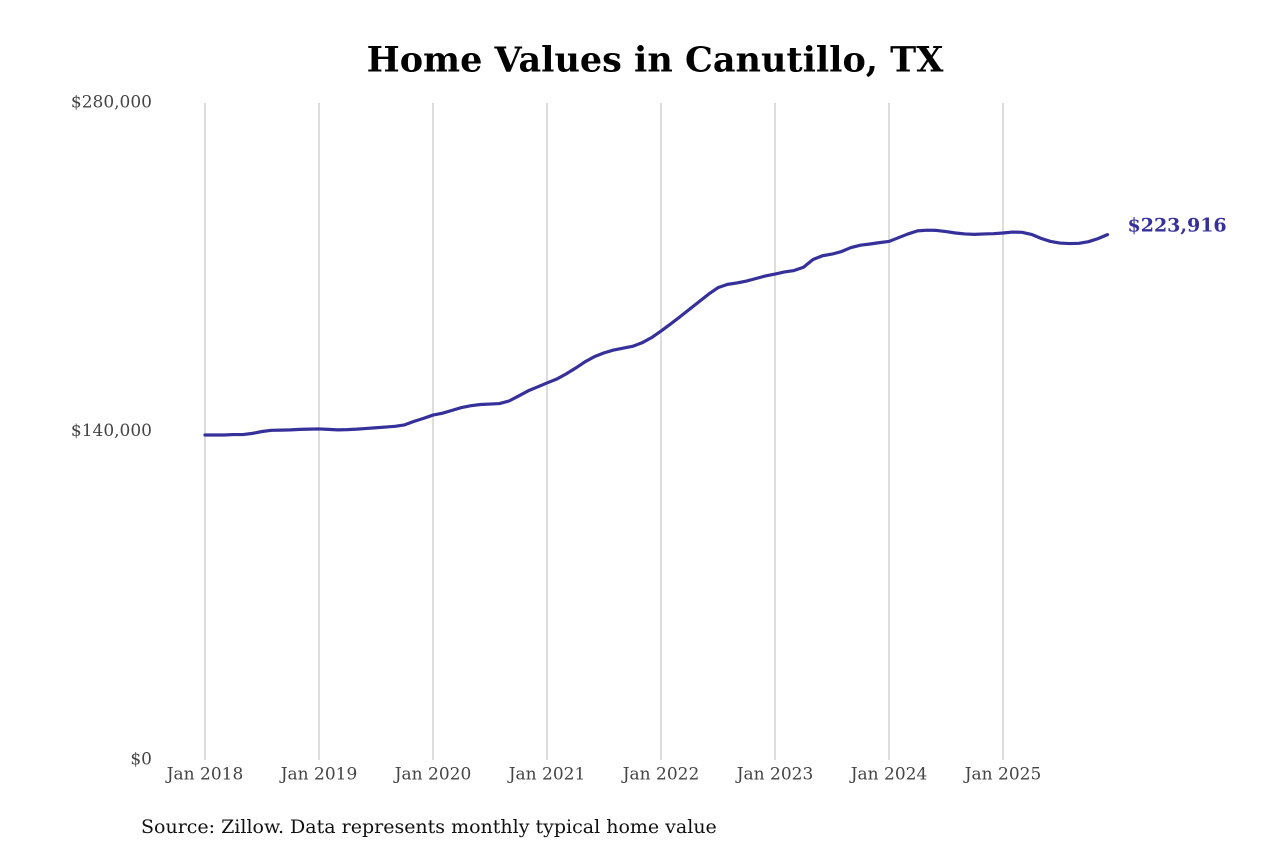 This screenshot has width=1280, height=853. I want to click on value-label: $223,916, so click(1177, 226).